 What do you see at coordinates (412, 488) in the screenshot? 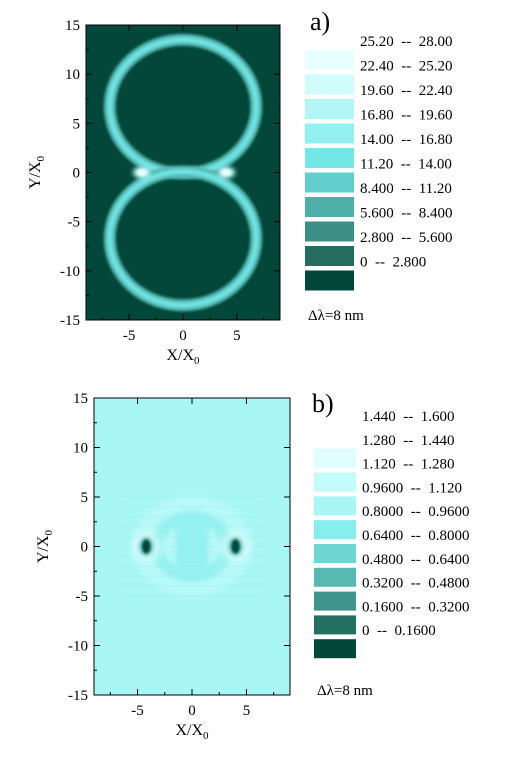
I see `legend-label: 0.9600 -- 1.120` at bounding box center [412, 488].